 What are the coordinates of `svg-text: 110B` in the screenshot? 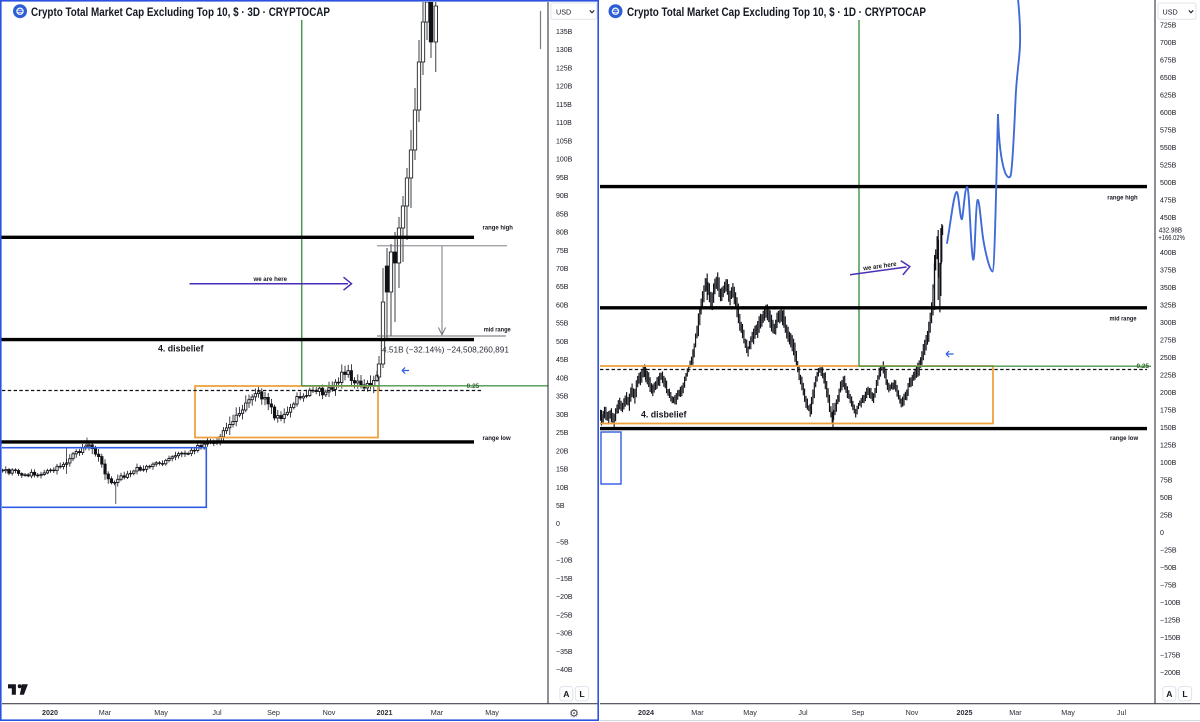 It's located at (564, 123).